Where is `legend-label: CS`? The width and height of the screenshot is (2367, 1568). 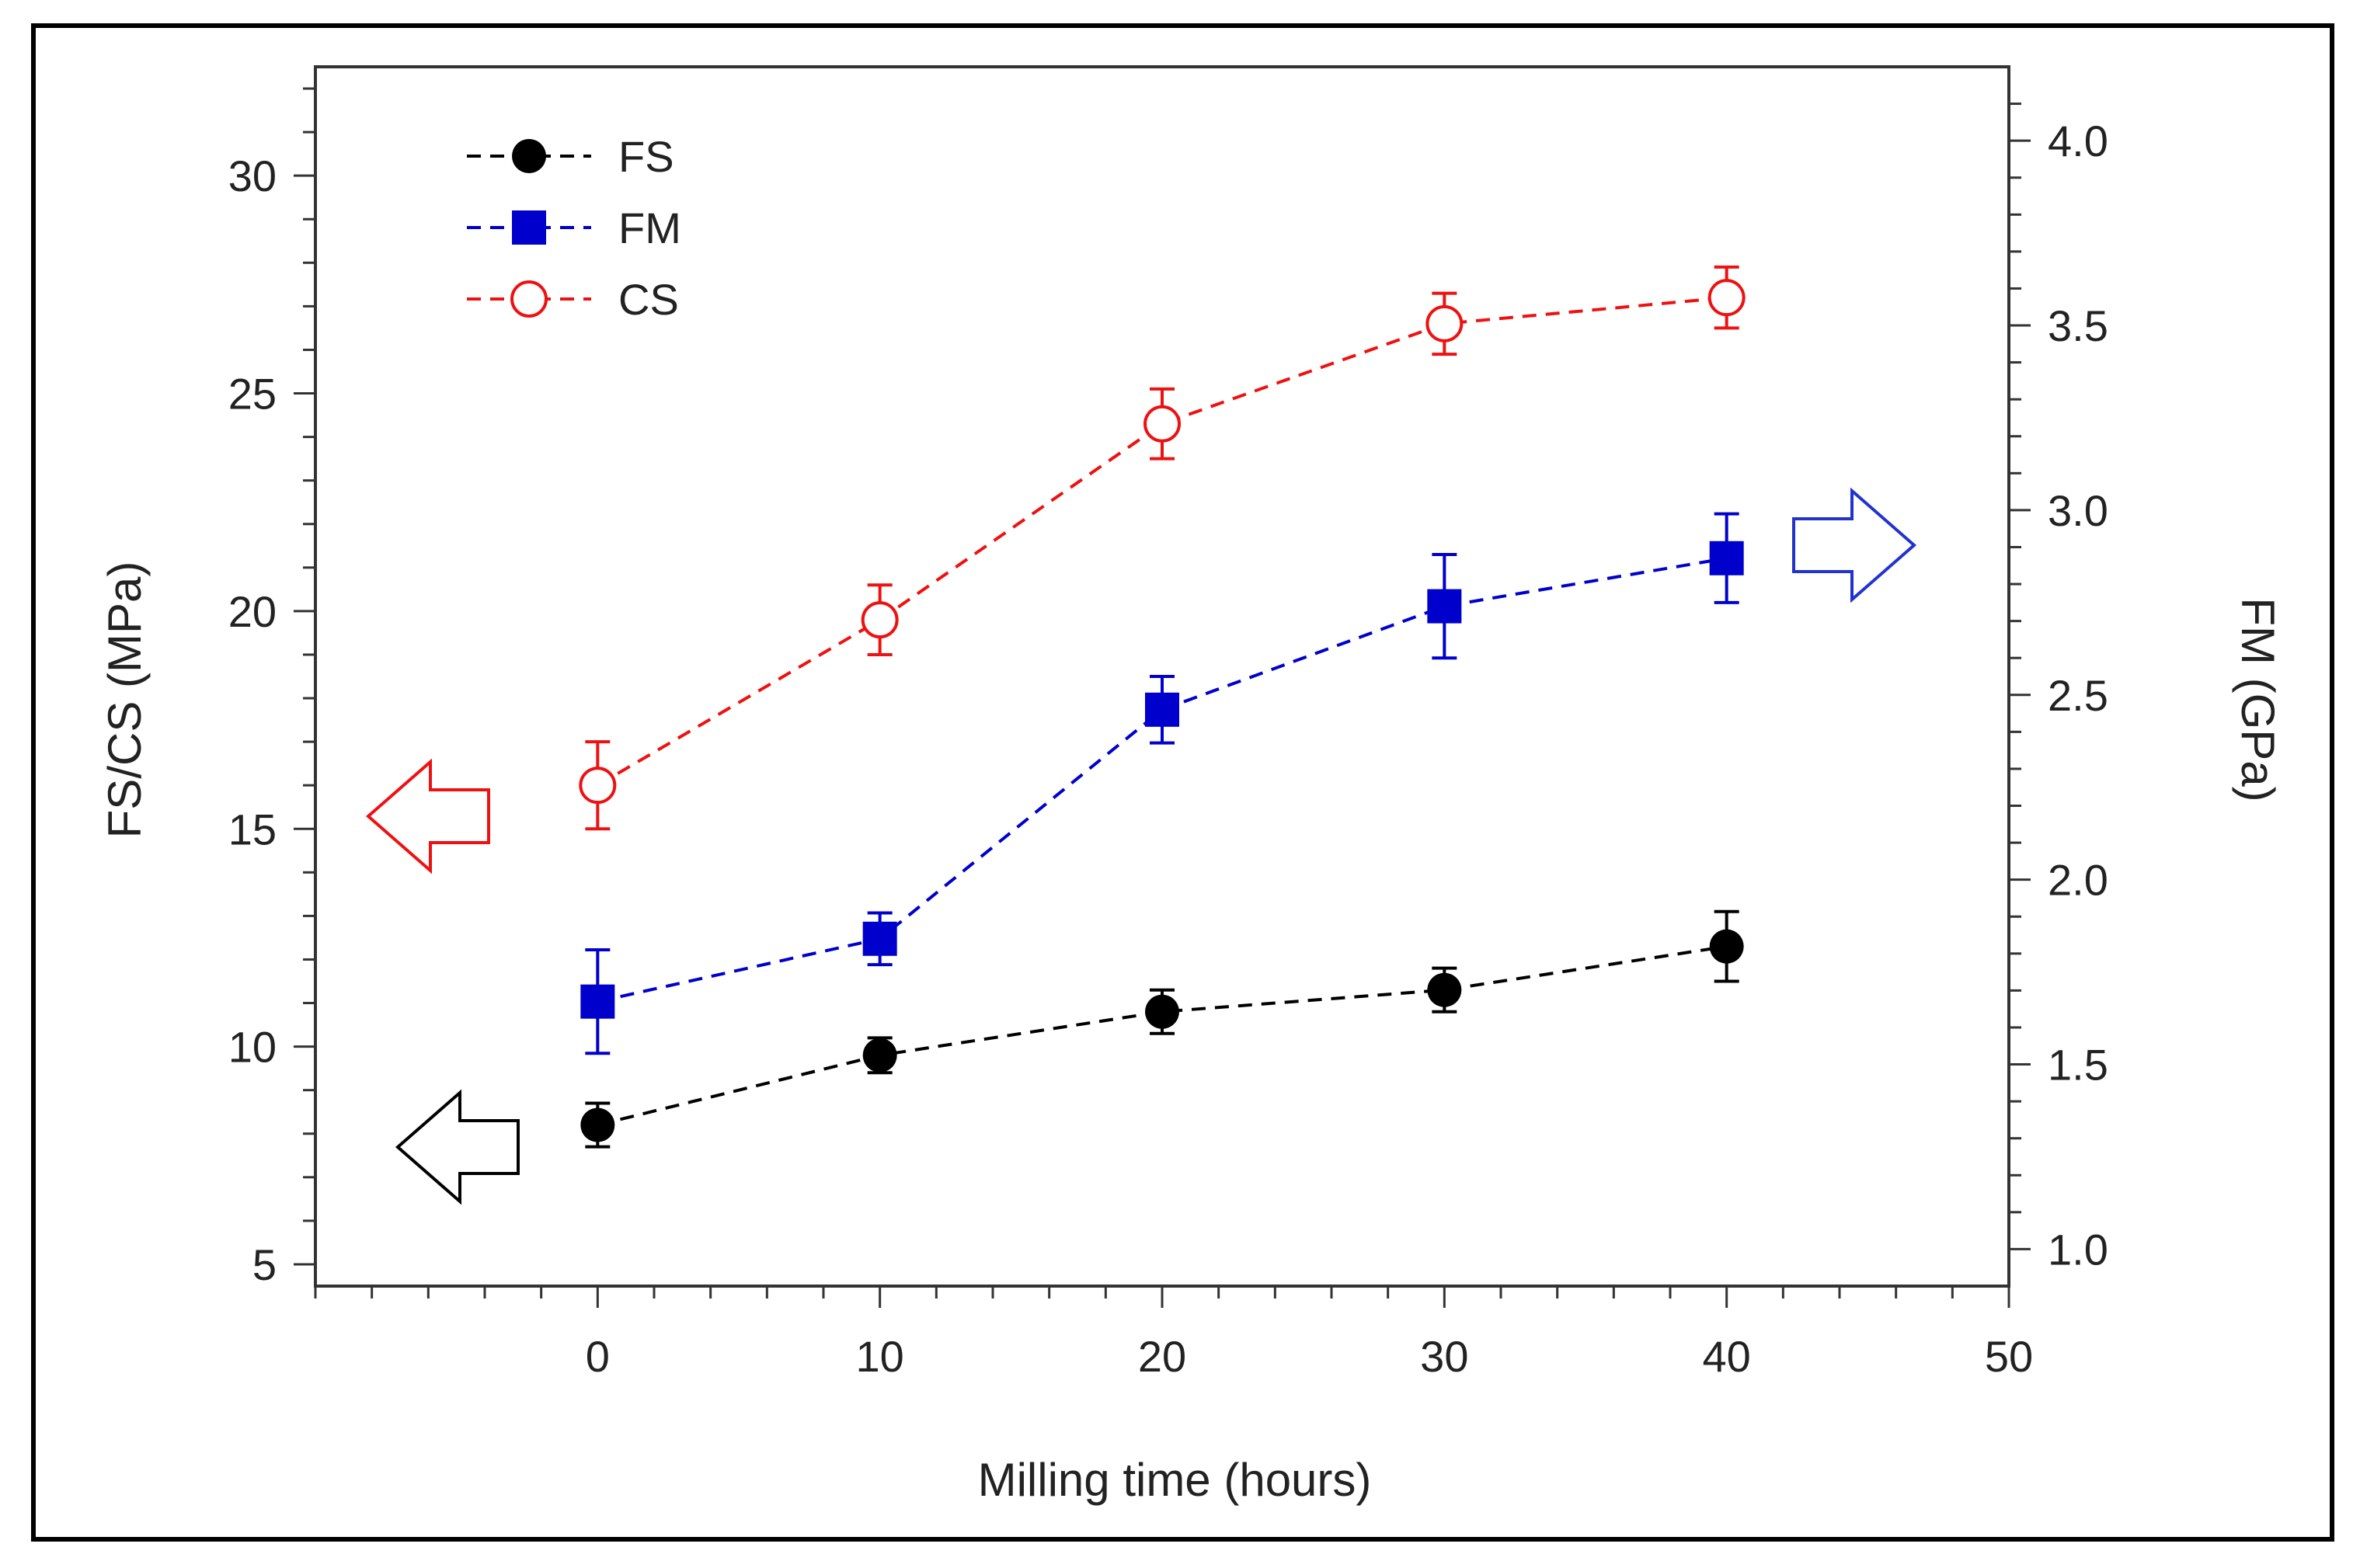 legend-label: CS is located at coordinates (648, 300).